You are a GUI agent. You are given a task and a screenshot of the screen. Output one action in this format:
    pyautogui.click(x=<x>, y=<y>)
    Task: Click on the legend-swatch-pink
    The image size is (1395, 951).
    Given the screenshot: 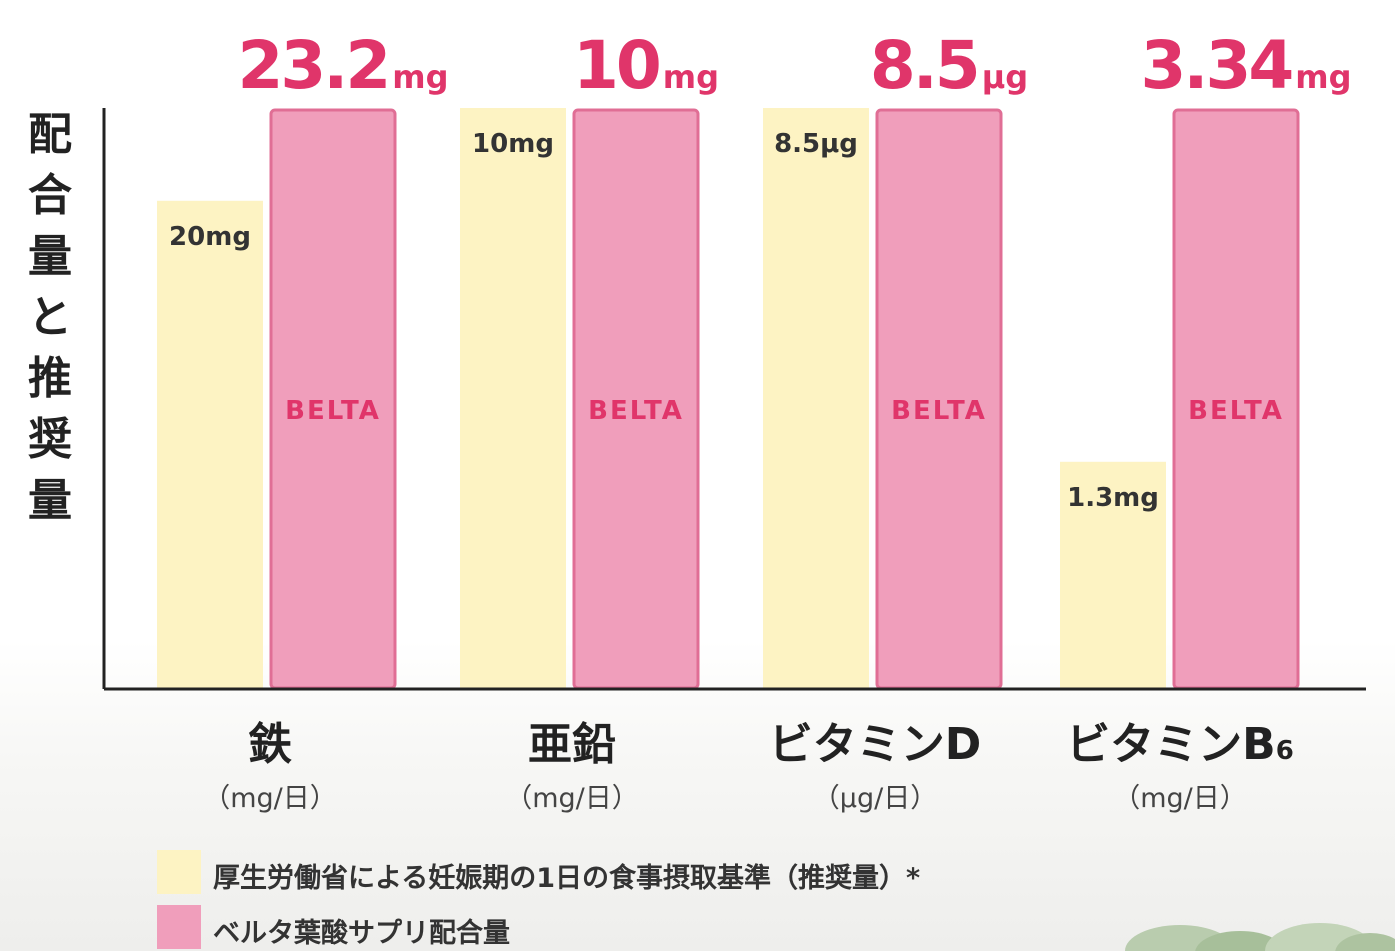 What is the action you would take?
    pyautogui.click(x=179, y=927)
    